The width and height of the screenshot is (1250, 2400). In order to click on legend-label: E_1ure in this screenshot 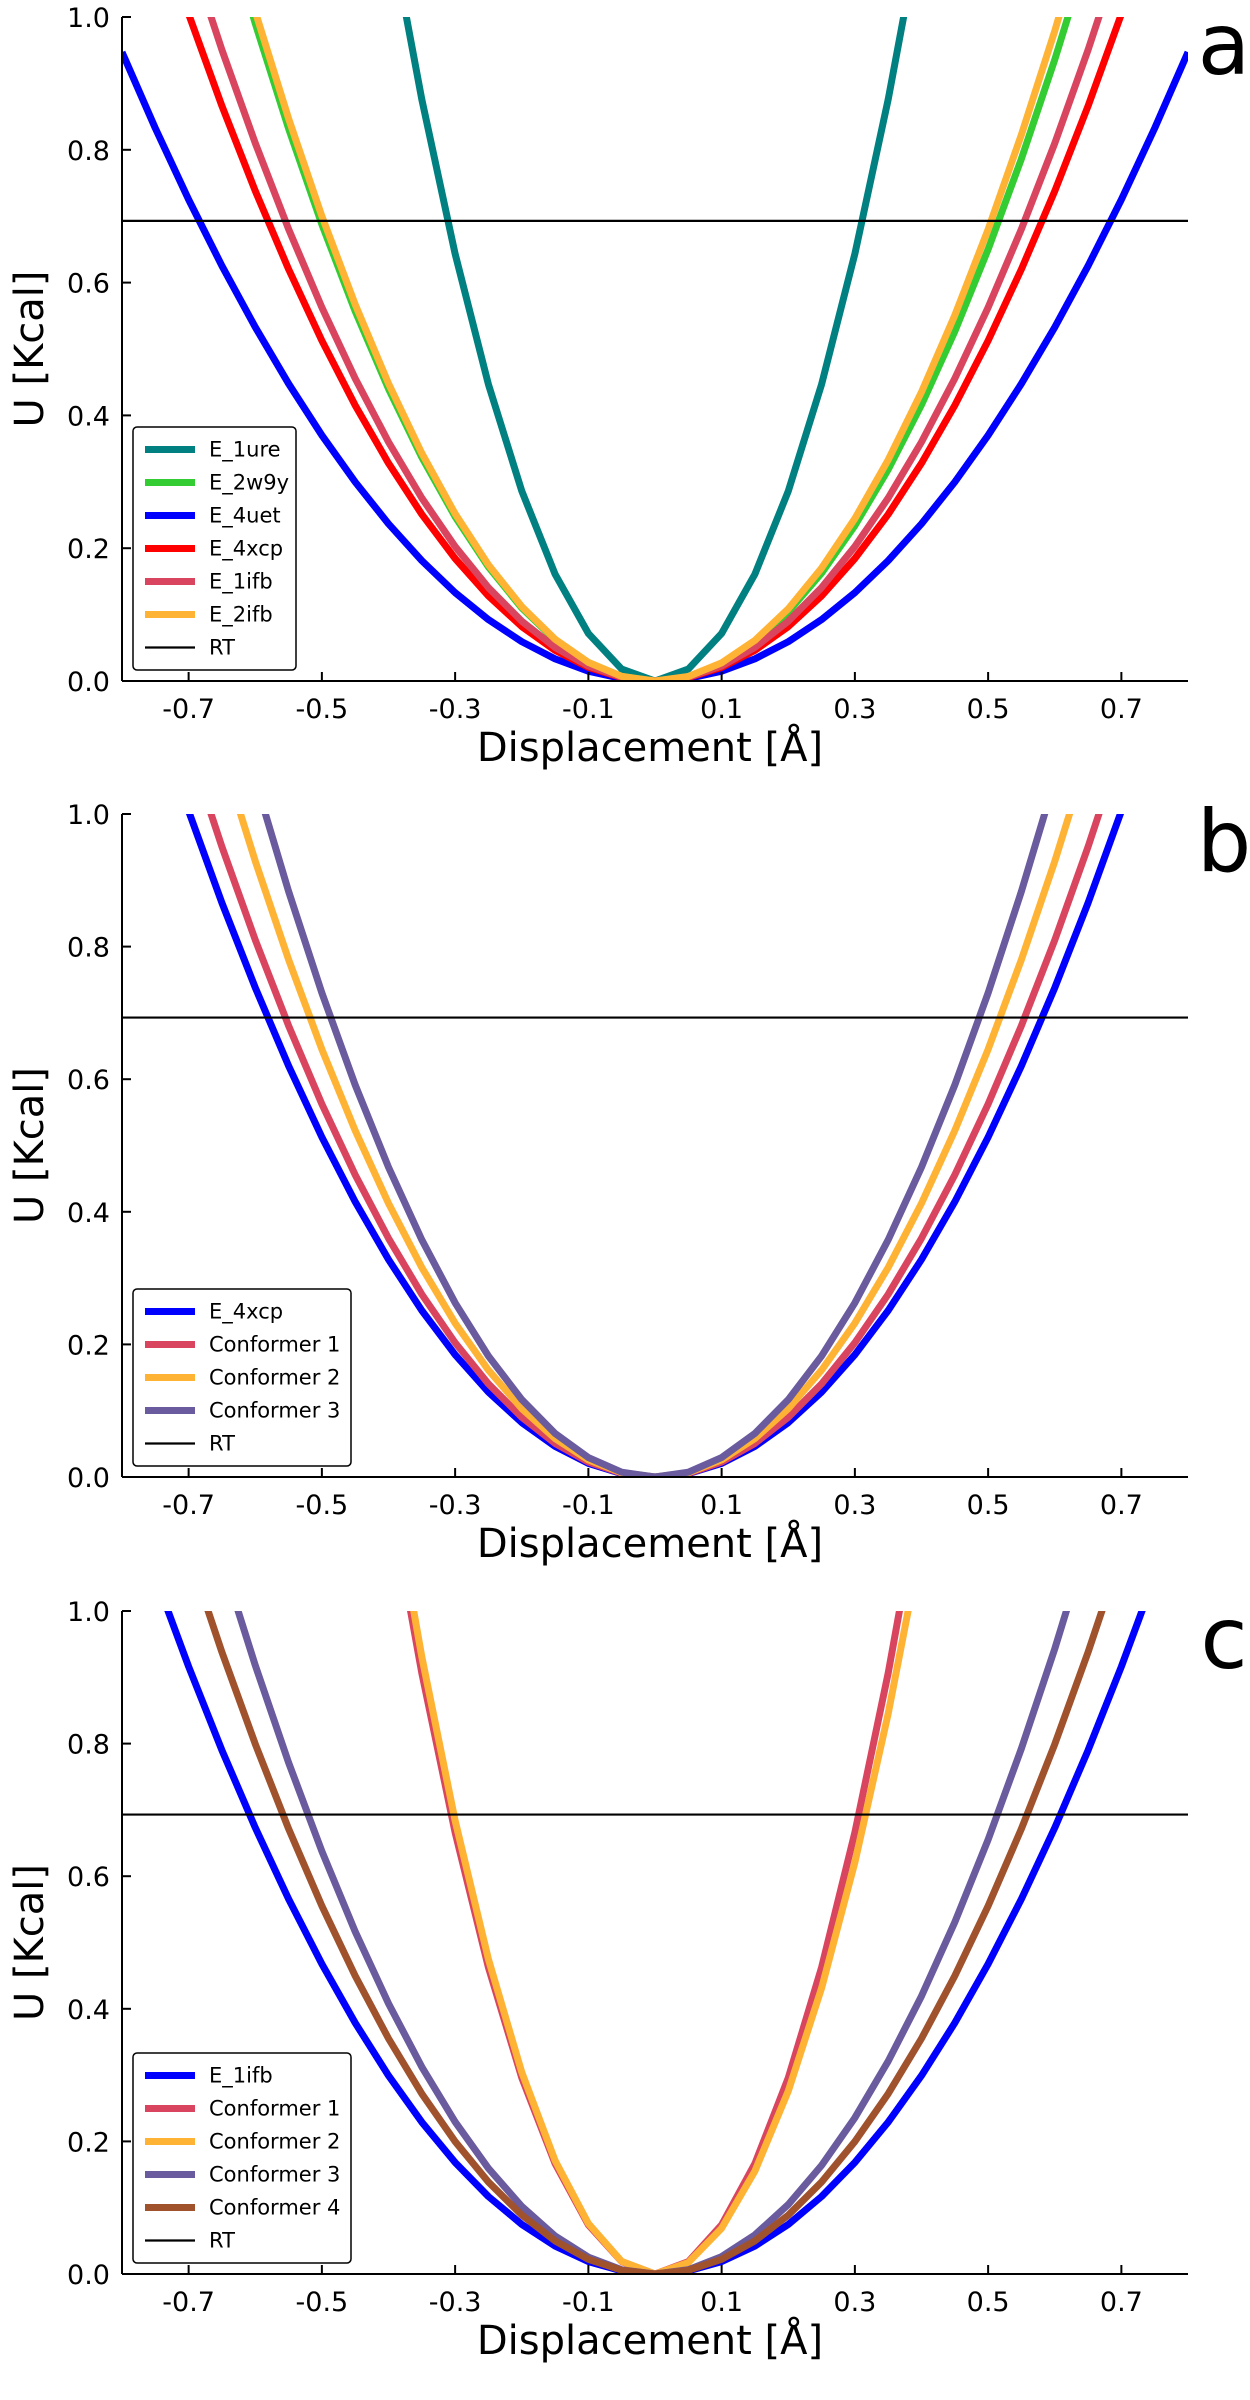, I will do `click(245, 450)`.